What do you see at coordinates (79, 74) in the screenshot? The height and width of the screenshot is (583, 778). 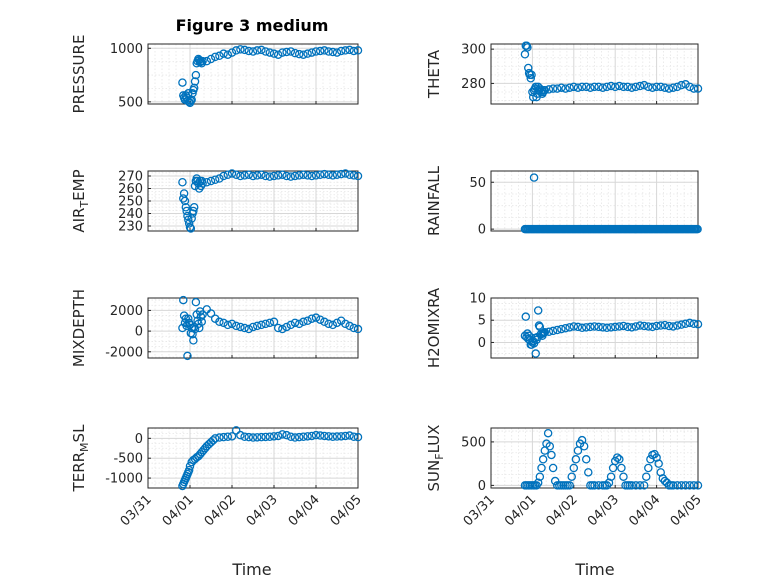 I see `y-axis-label: PRESSURE` at bounding box center [79, 74].